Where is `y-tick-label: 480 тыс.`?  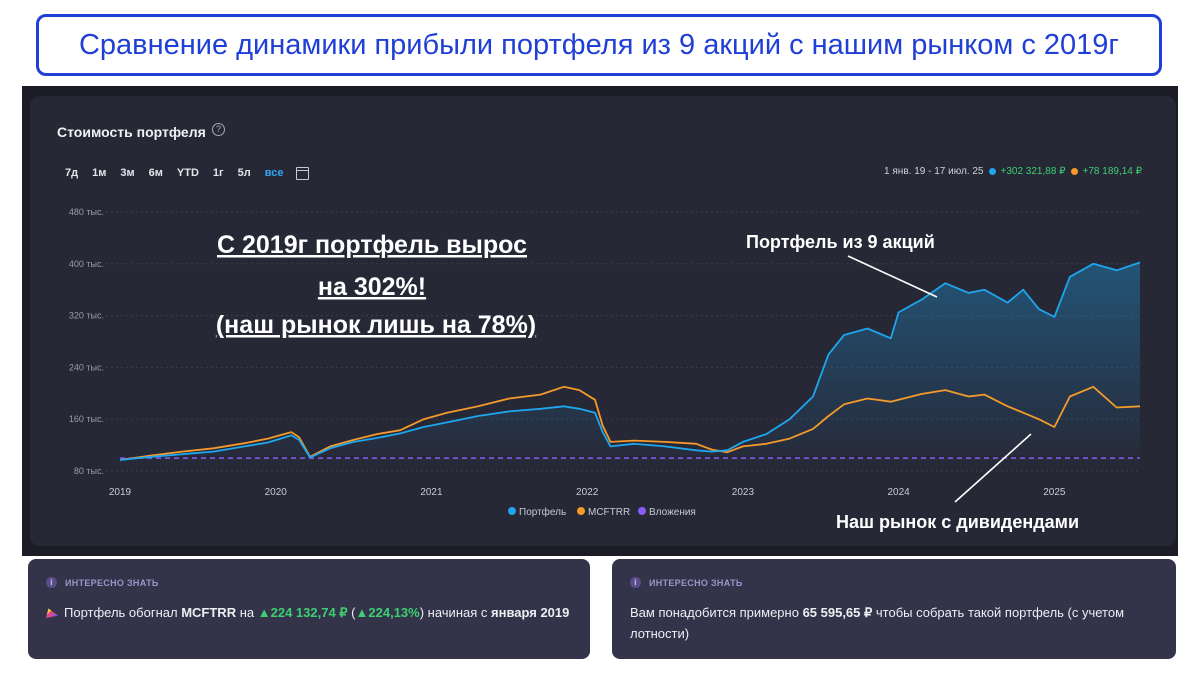 y-tick-label: 480 тыс. is located at coordinates (86, 212).